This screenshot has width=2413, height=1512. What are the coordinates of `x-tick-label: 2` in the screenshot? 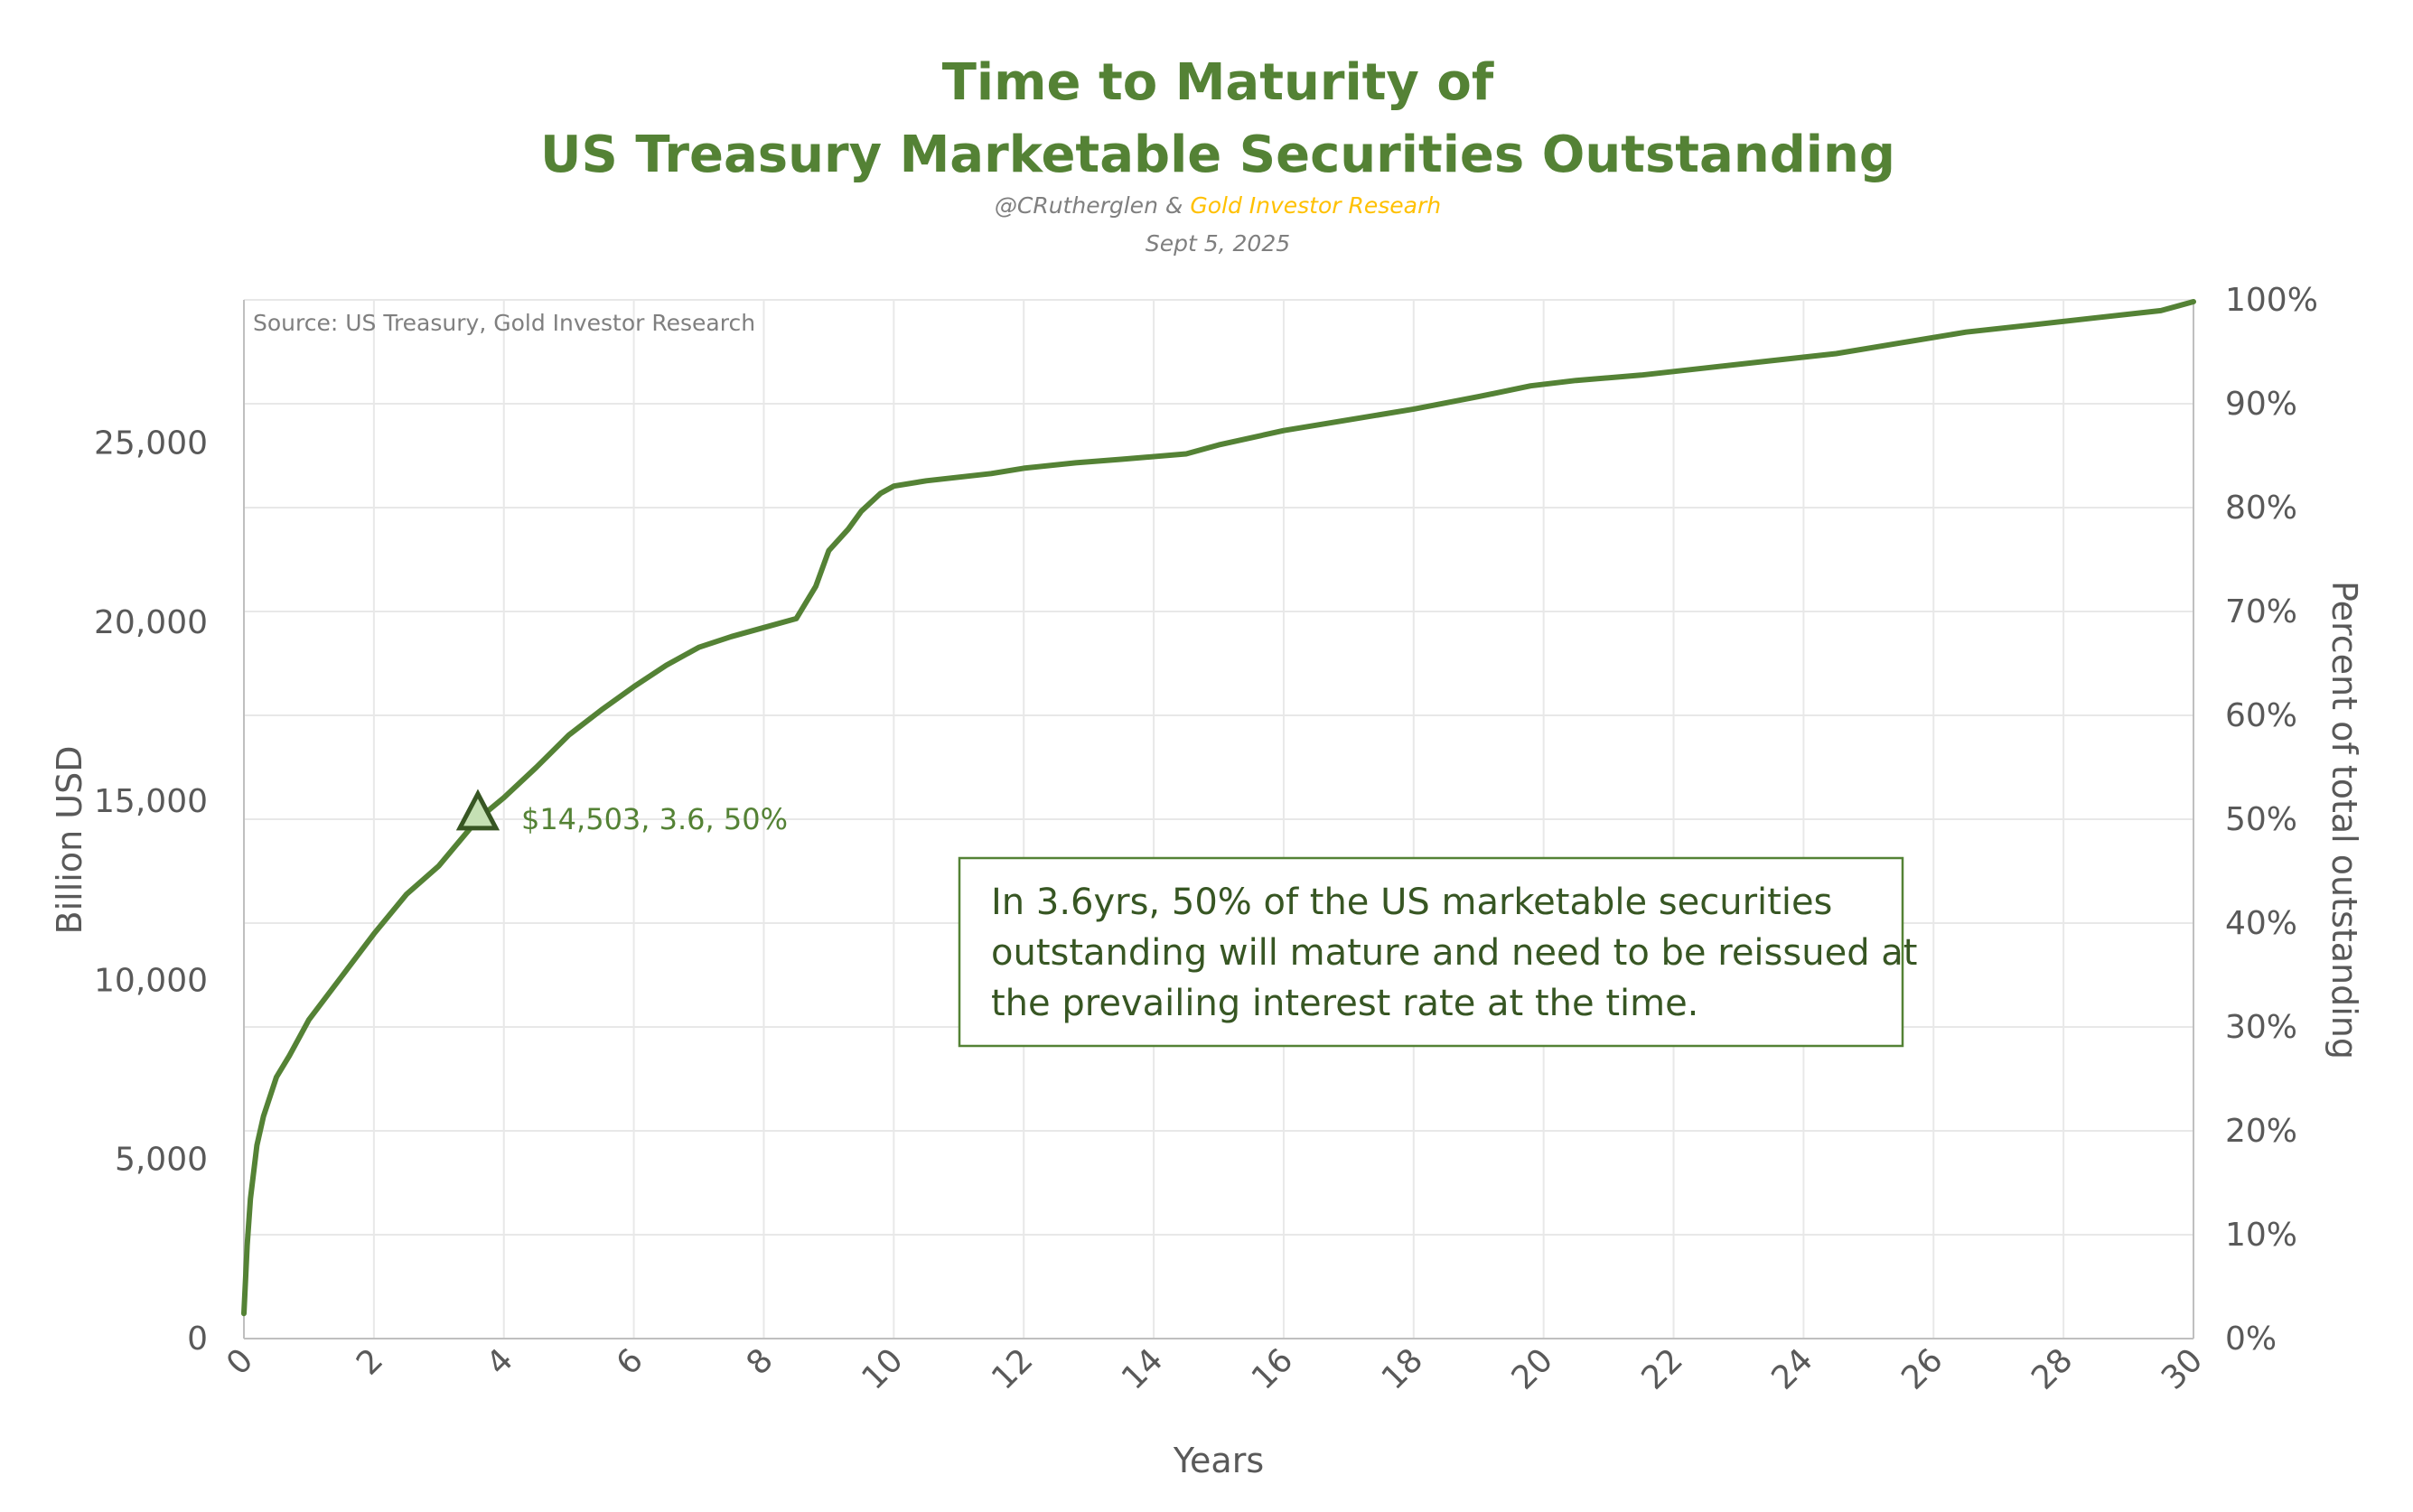 It's located at (370, 1361).